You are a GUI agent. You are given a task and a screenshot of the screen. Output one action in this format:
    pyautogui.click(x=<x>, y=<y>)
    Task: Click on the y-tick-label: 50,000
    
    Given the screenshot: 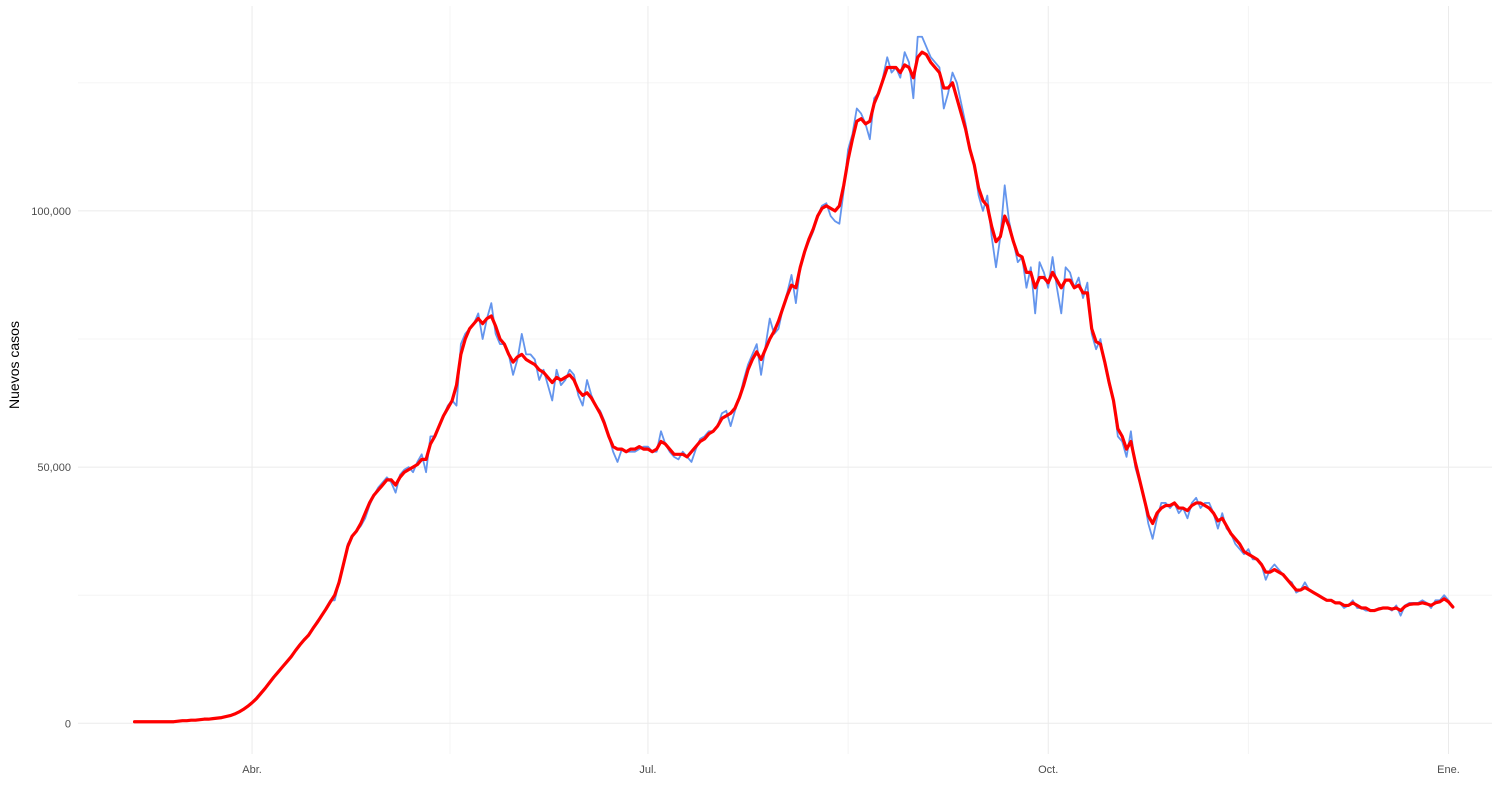 What is the action you would take?
    pyautogui.click(x=54, y=468)
    